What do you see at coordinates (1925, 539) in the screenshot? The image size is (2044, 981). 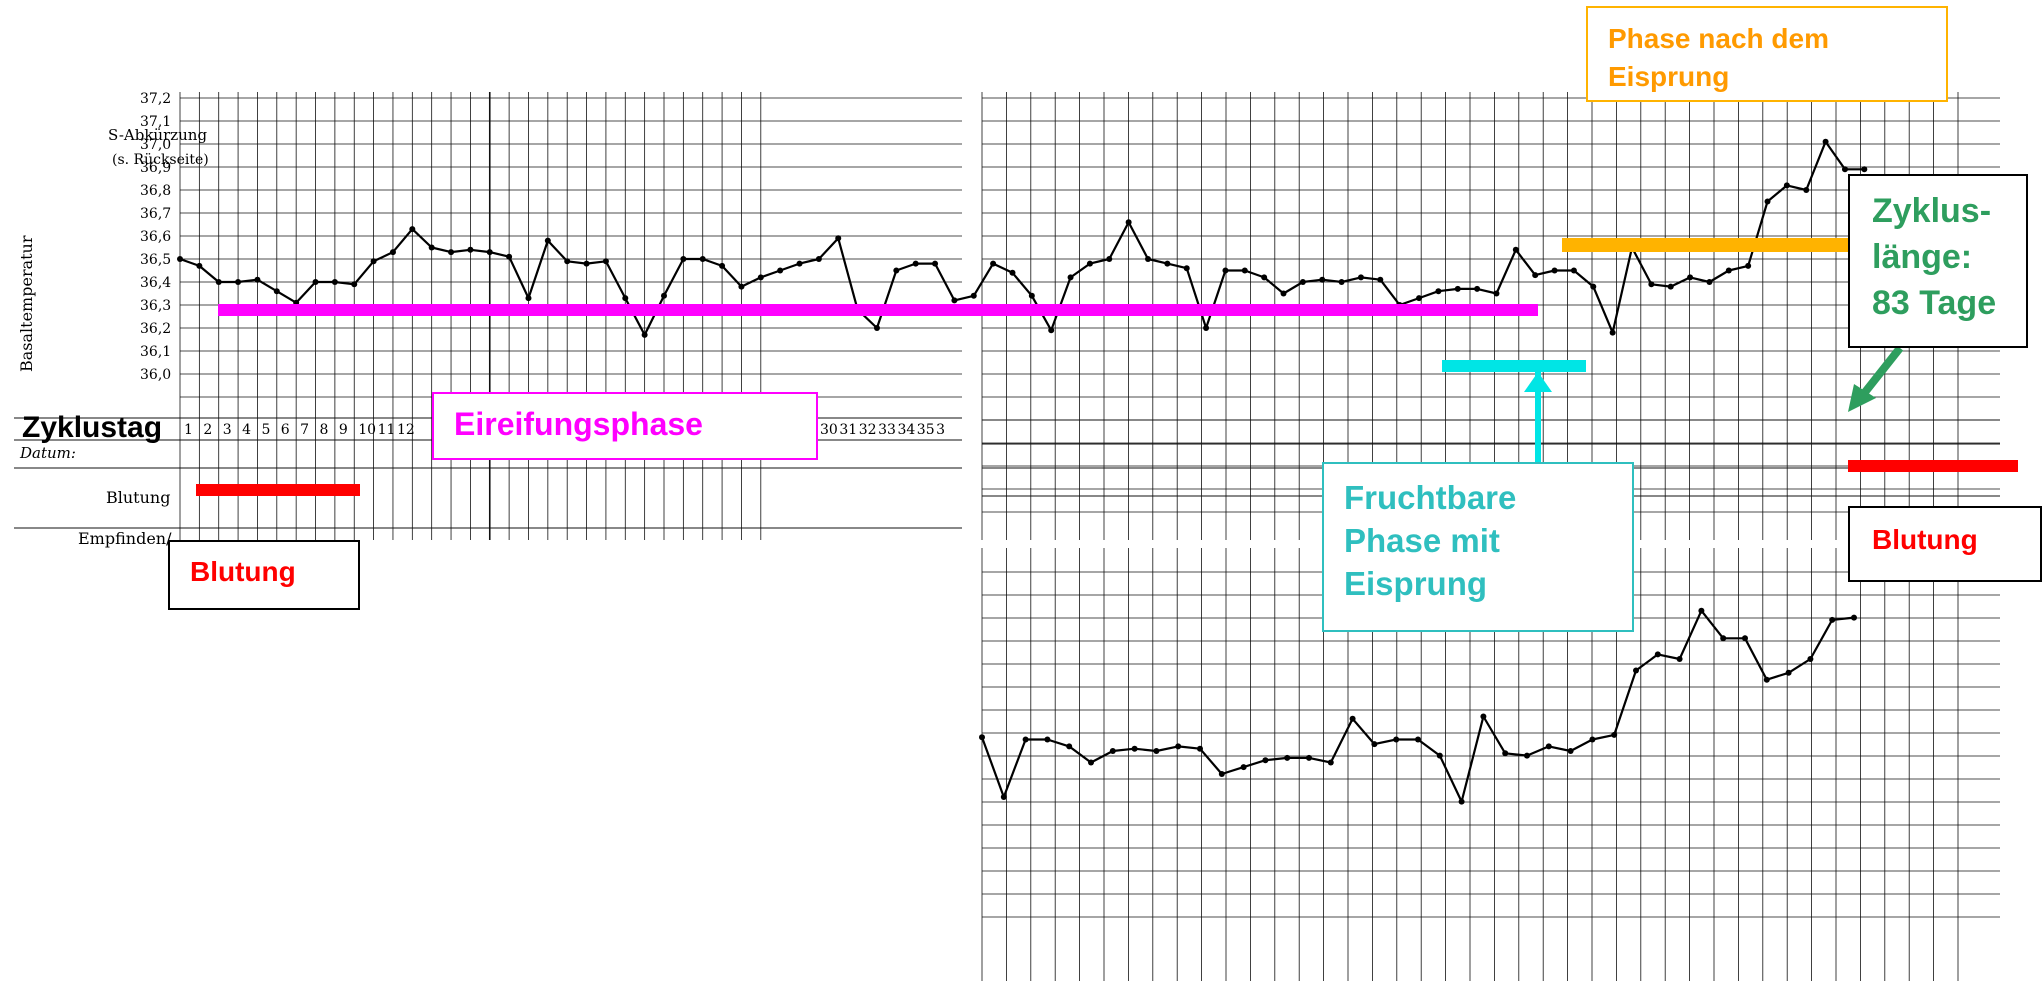 I see `blutung-right-text: Blutung` at bounding box center [1925, 539].